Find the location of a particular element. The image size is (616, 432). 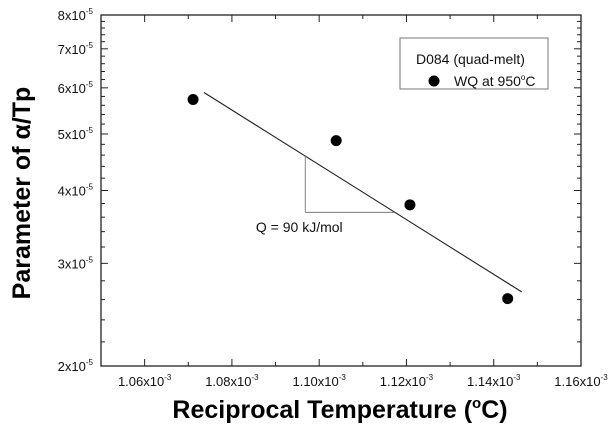

x-tick-label: 1.12x10⁻³ is located at coordinates (407, 381).